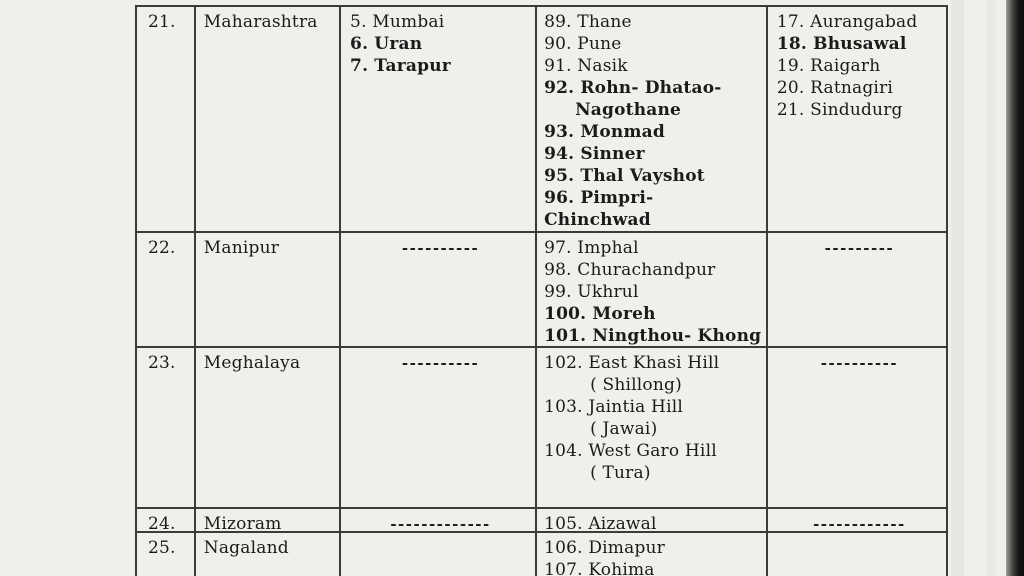 This screenshot has width=1024, height=576. Describe the element at coordinates (162, 22) in the screenshot. I see `serial-number: 21.` at that location.